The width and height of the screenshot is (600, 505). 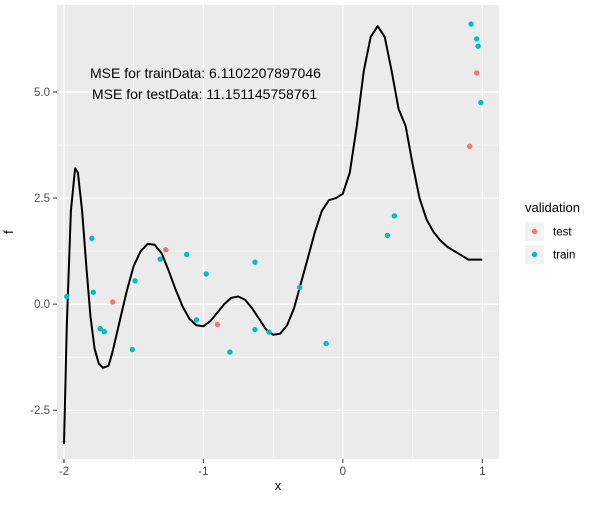 I want to click on legend-swatch-train, so click(x=534, y=254).